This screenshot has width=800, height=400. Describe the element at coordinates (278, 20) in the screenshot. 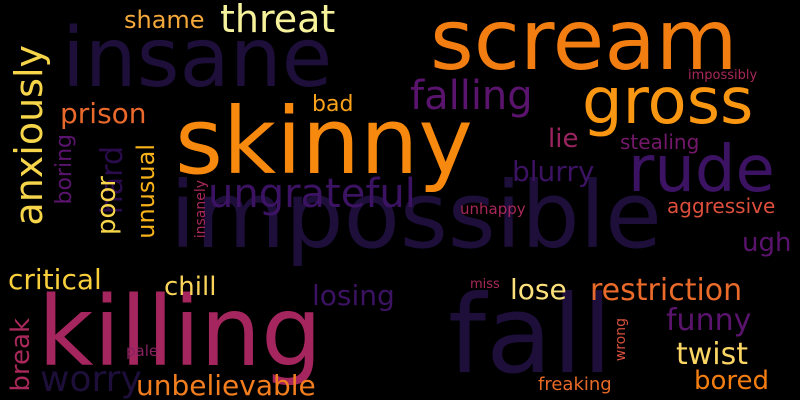

I see `word-threat: threat` at that location.